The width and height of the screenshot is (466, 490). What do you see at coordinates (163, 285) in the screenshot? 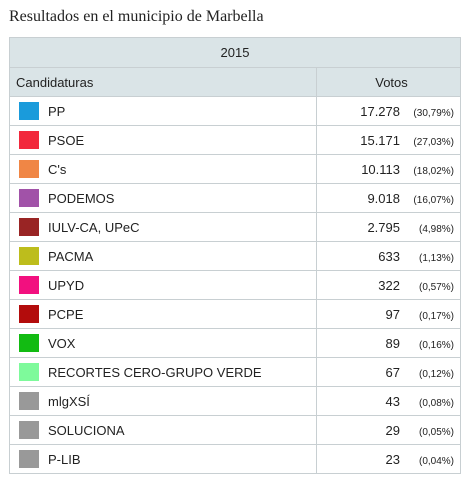
I see `party-cell: UPYD` at bounding box center [163, 285].